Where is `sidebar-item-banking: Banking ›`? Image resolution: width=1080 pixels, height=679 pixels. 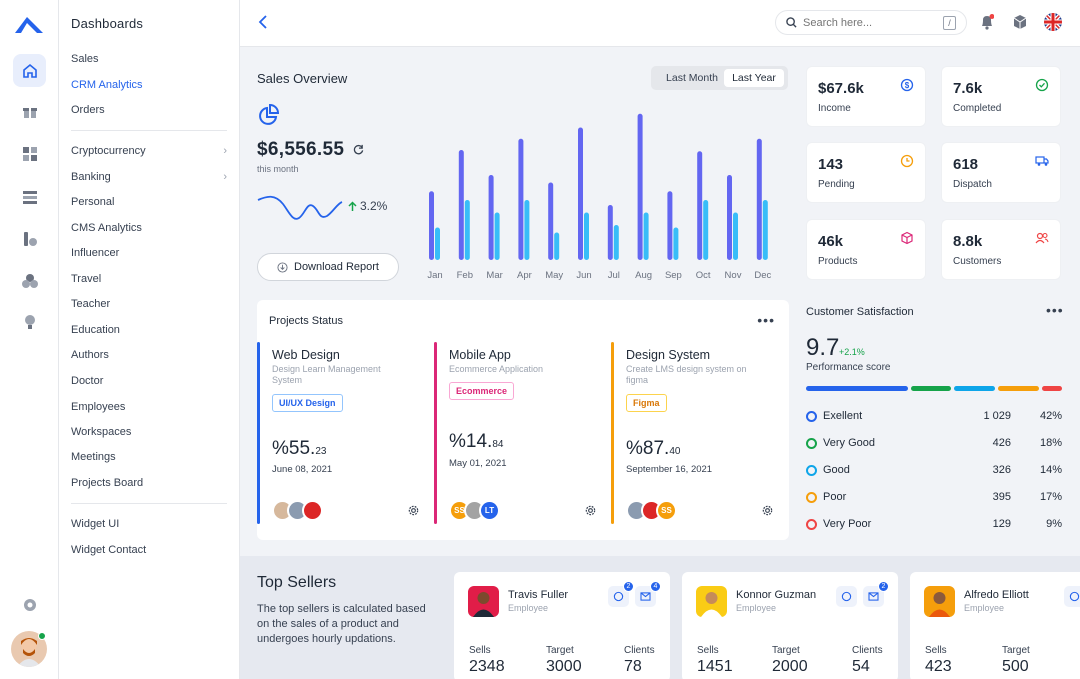
sidebar-item-banking: Banking › is located at coordinates (149, 177).